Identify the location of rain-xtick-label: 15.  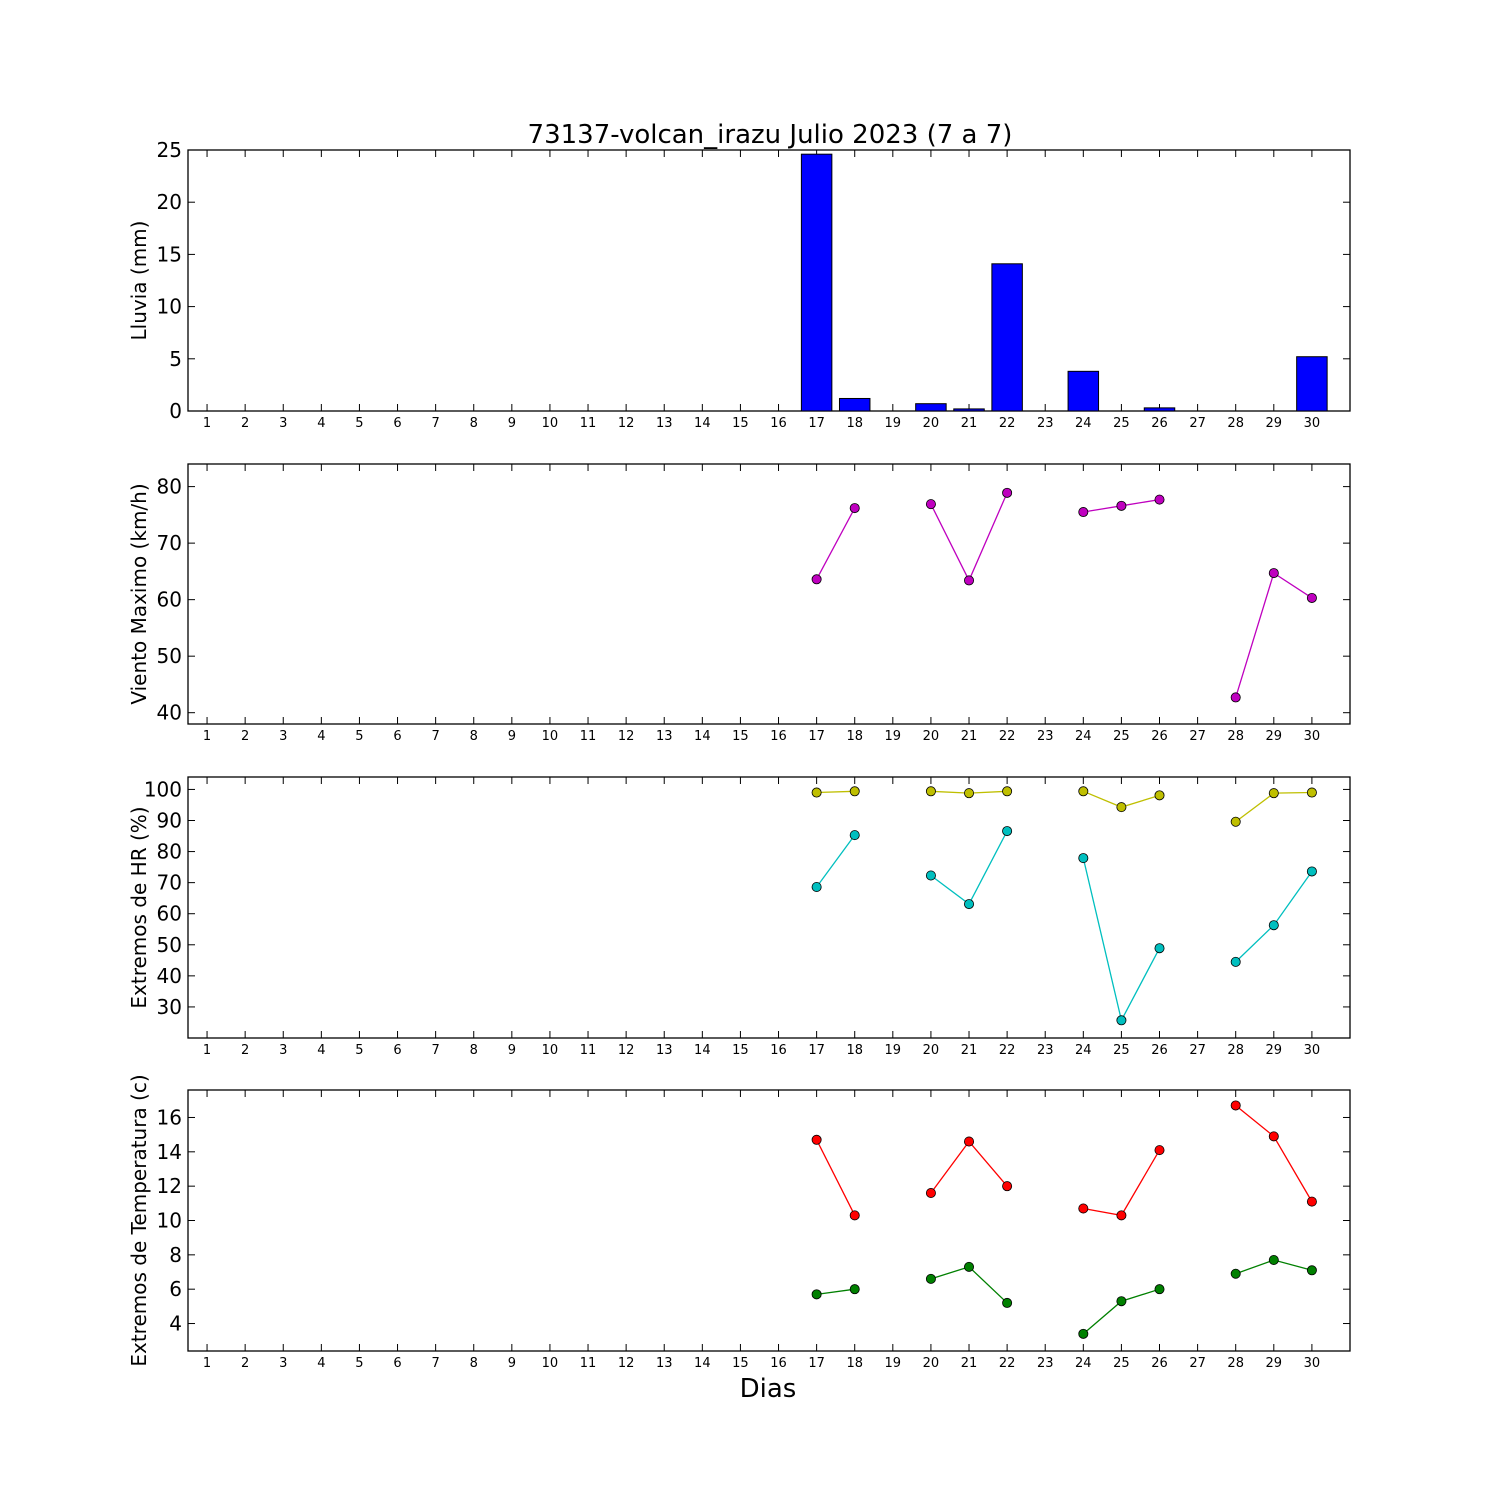
(740, 423).